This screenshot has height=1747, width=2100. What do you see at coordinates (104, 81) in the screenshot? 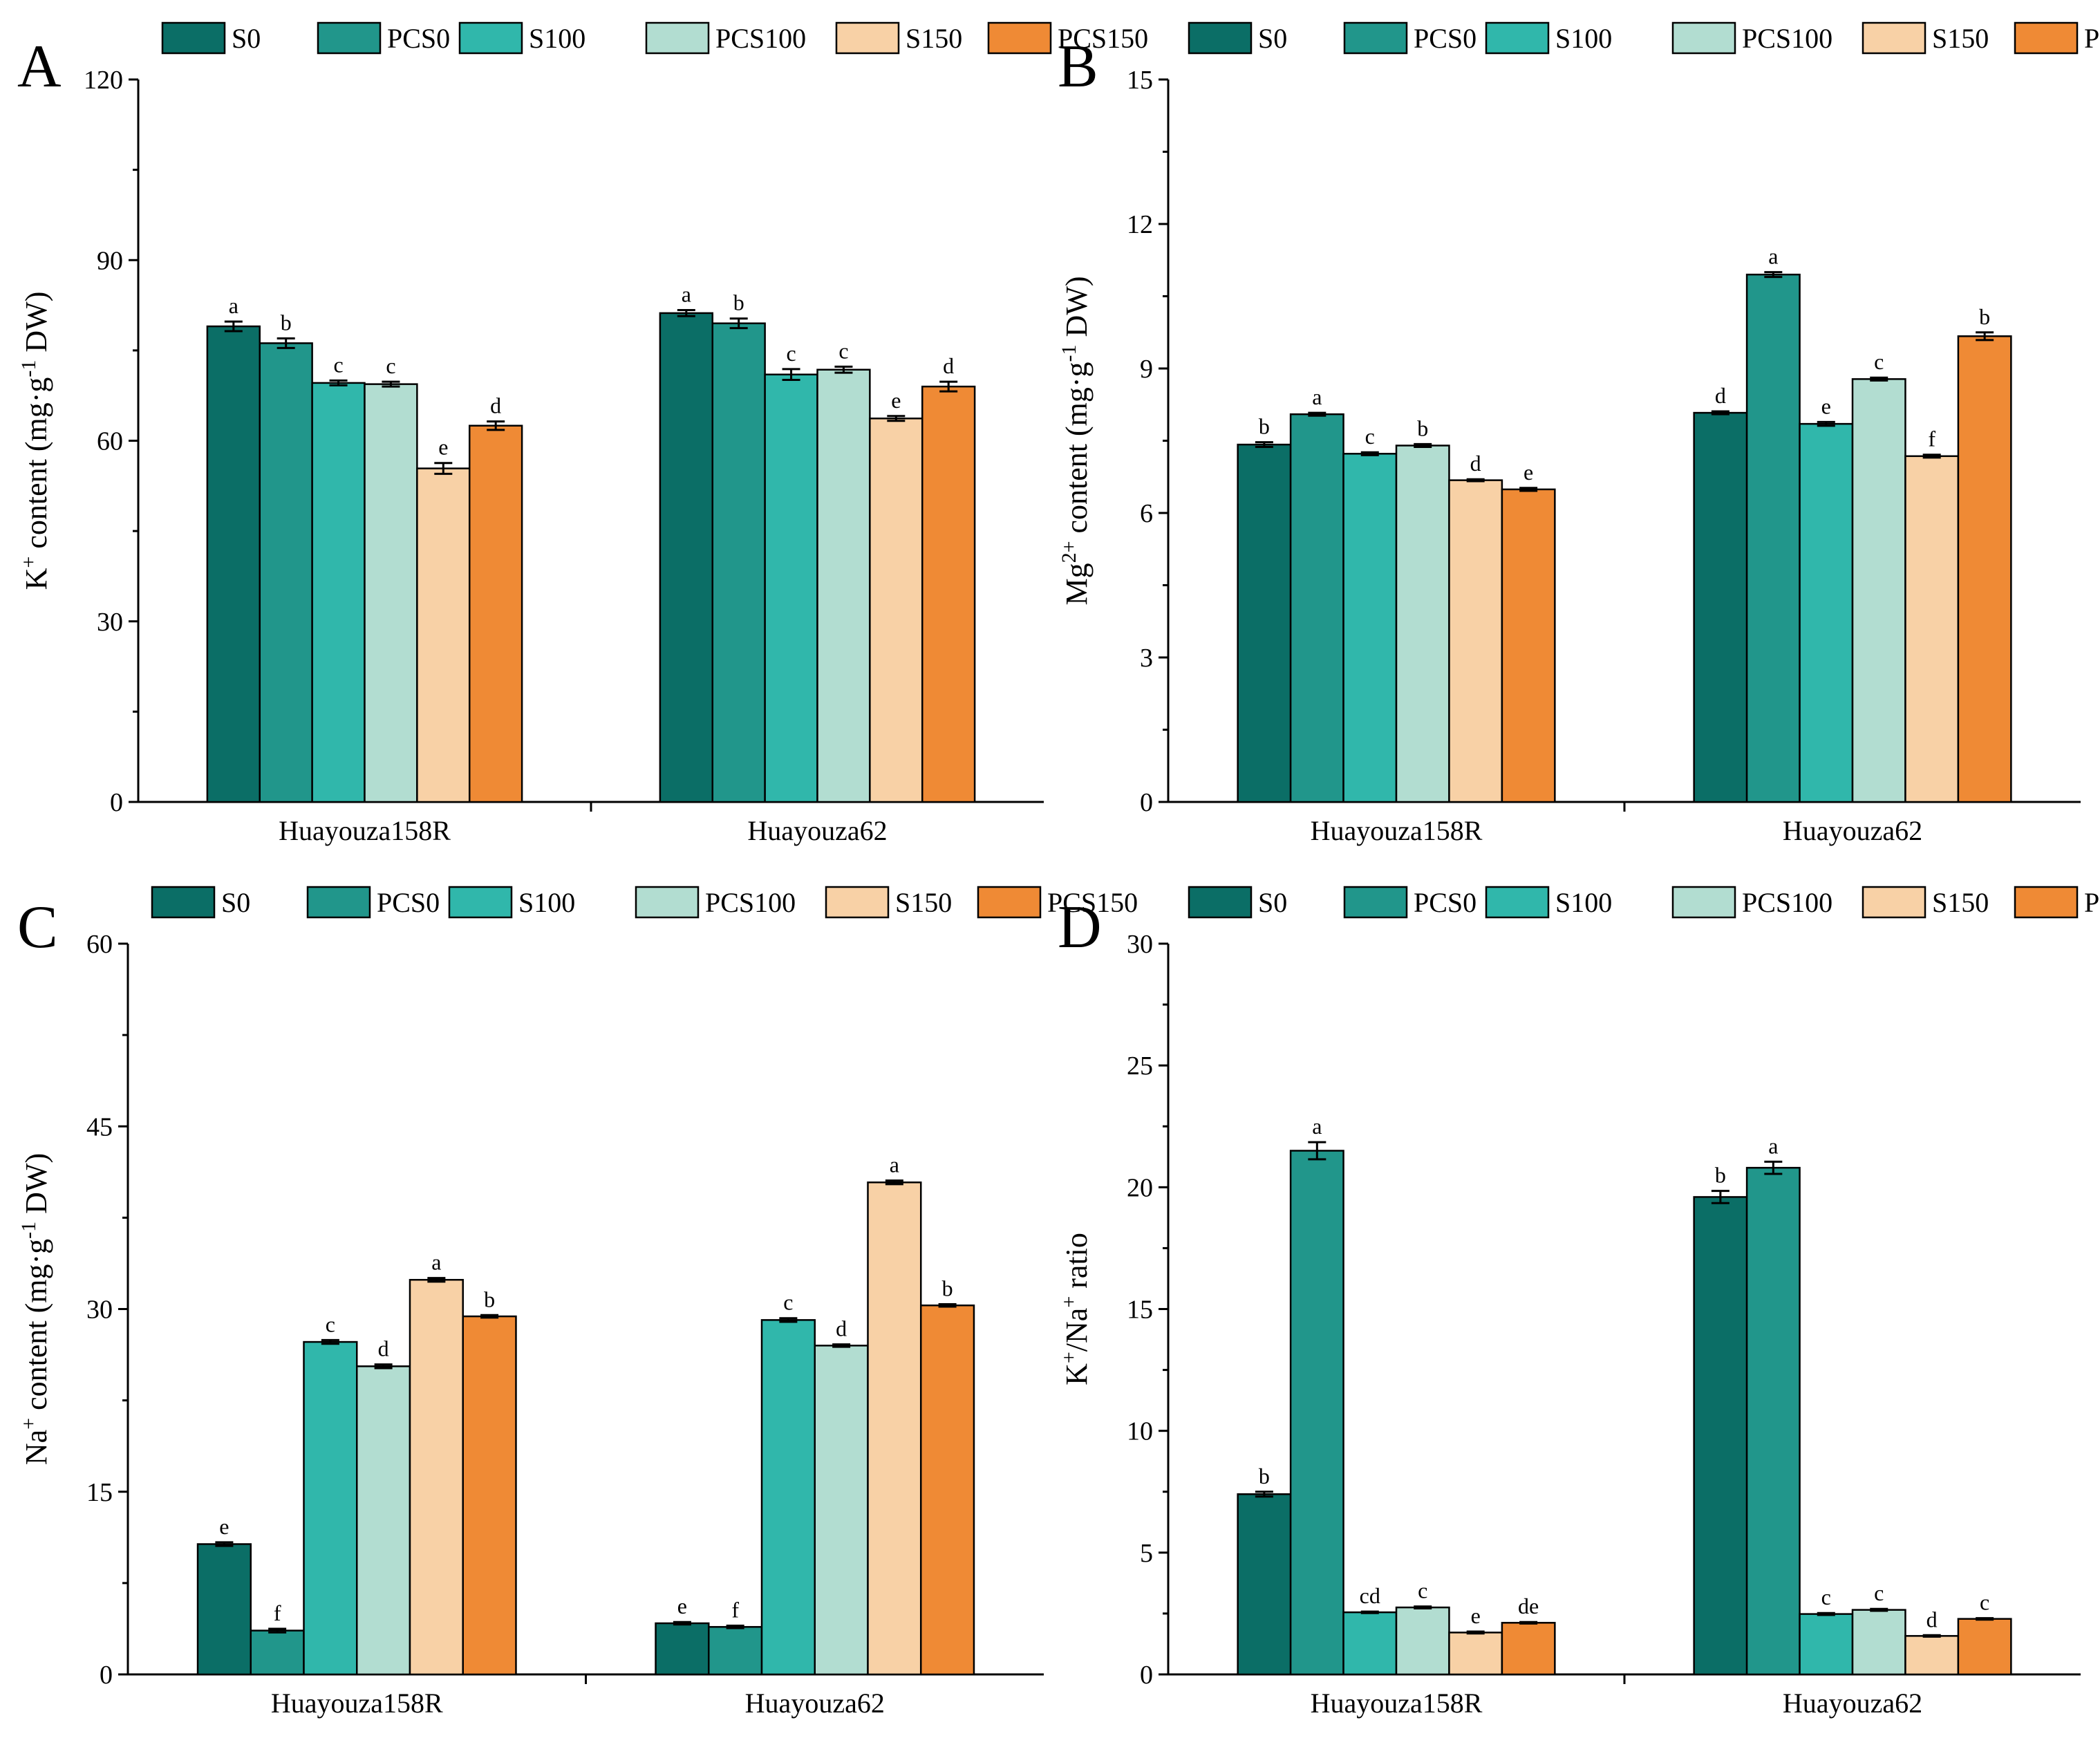
I see `y-tick-label: 120` at bounding box center [104, 81].